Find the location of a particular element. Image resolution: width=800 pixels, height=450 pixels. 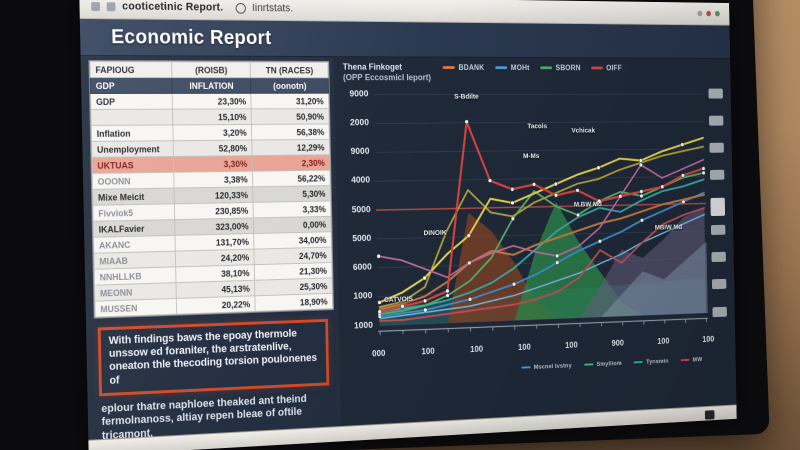

col-header: INFLATION is located at coordinates (211, 85).